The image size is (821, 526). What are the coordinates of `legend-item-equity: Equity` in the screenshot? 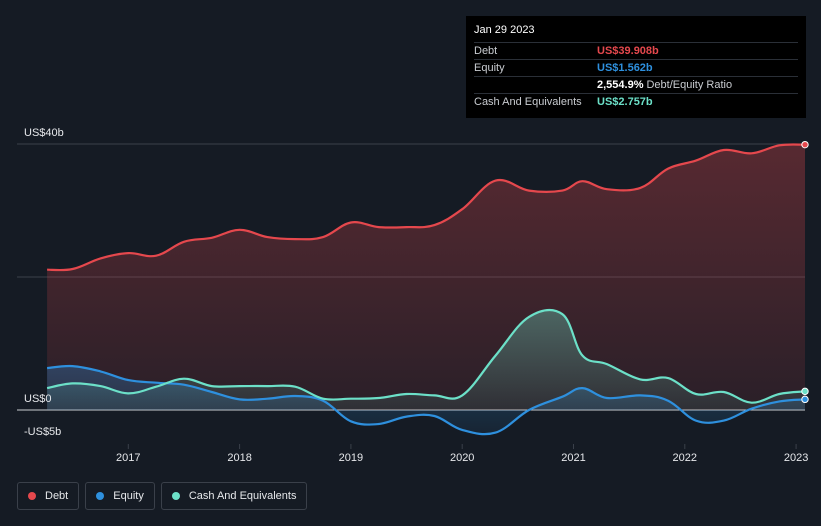 It's located at (120, 496).